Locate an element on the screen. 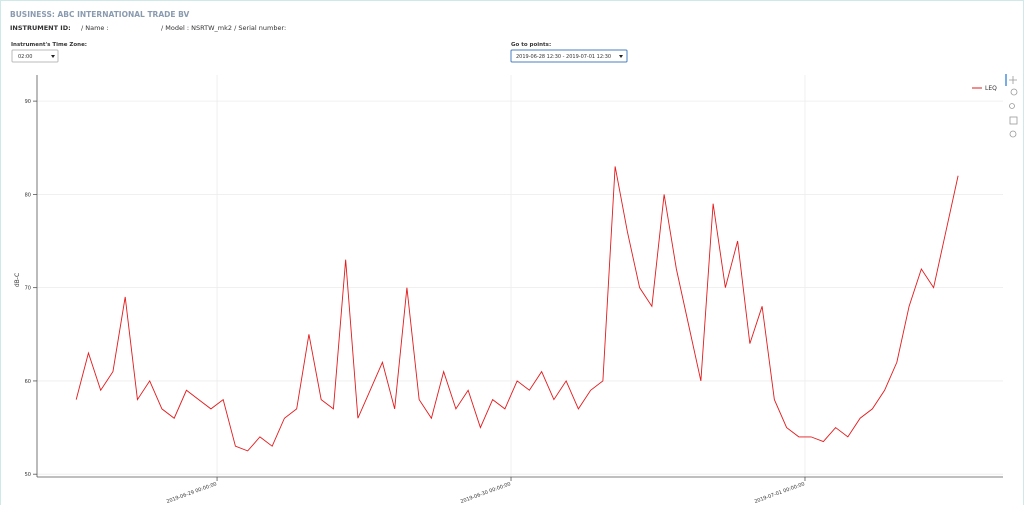 The image size is (1024, 509). x-tick-label: 2019-06-29 00:00:00 is located at coordinates (192, 493).